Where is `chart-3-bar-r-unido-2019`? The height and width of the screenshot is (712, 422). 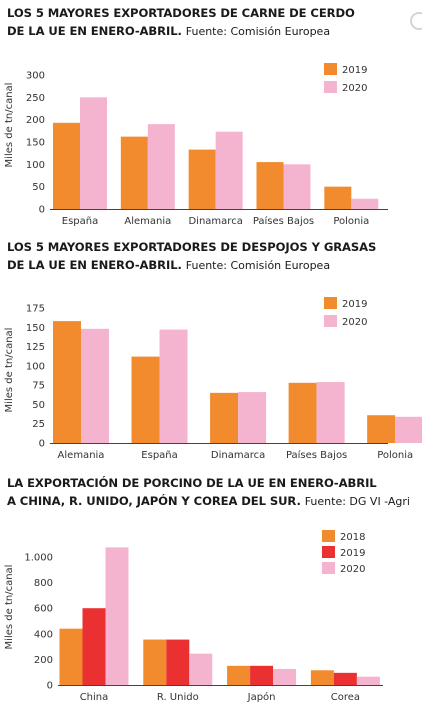 chart-3-bar-r-unido-2019 is located at coordinates (178, 662).